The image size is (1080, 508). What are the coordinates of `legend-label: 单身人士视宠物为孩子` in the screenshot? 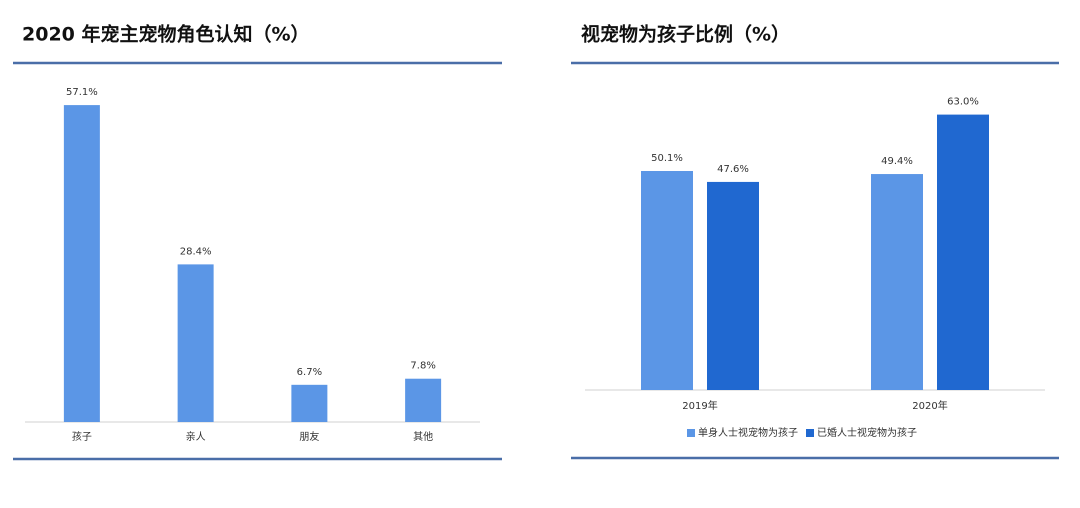 It's located at (748, 432).